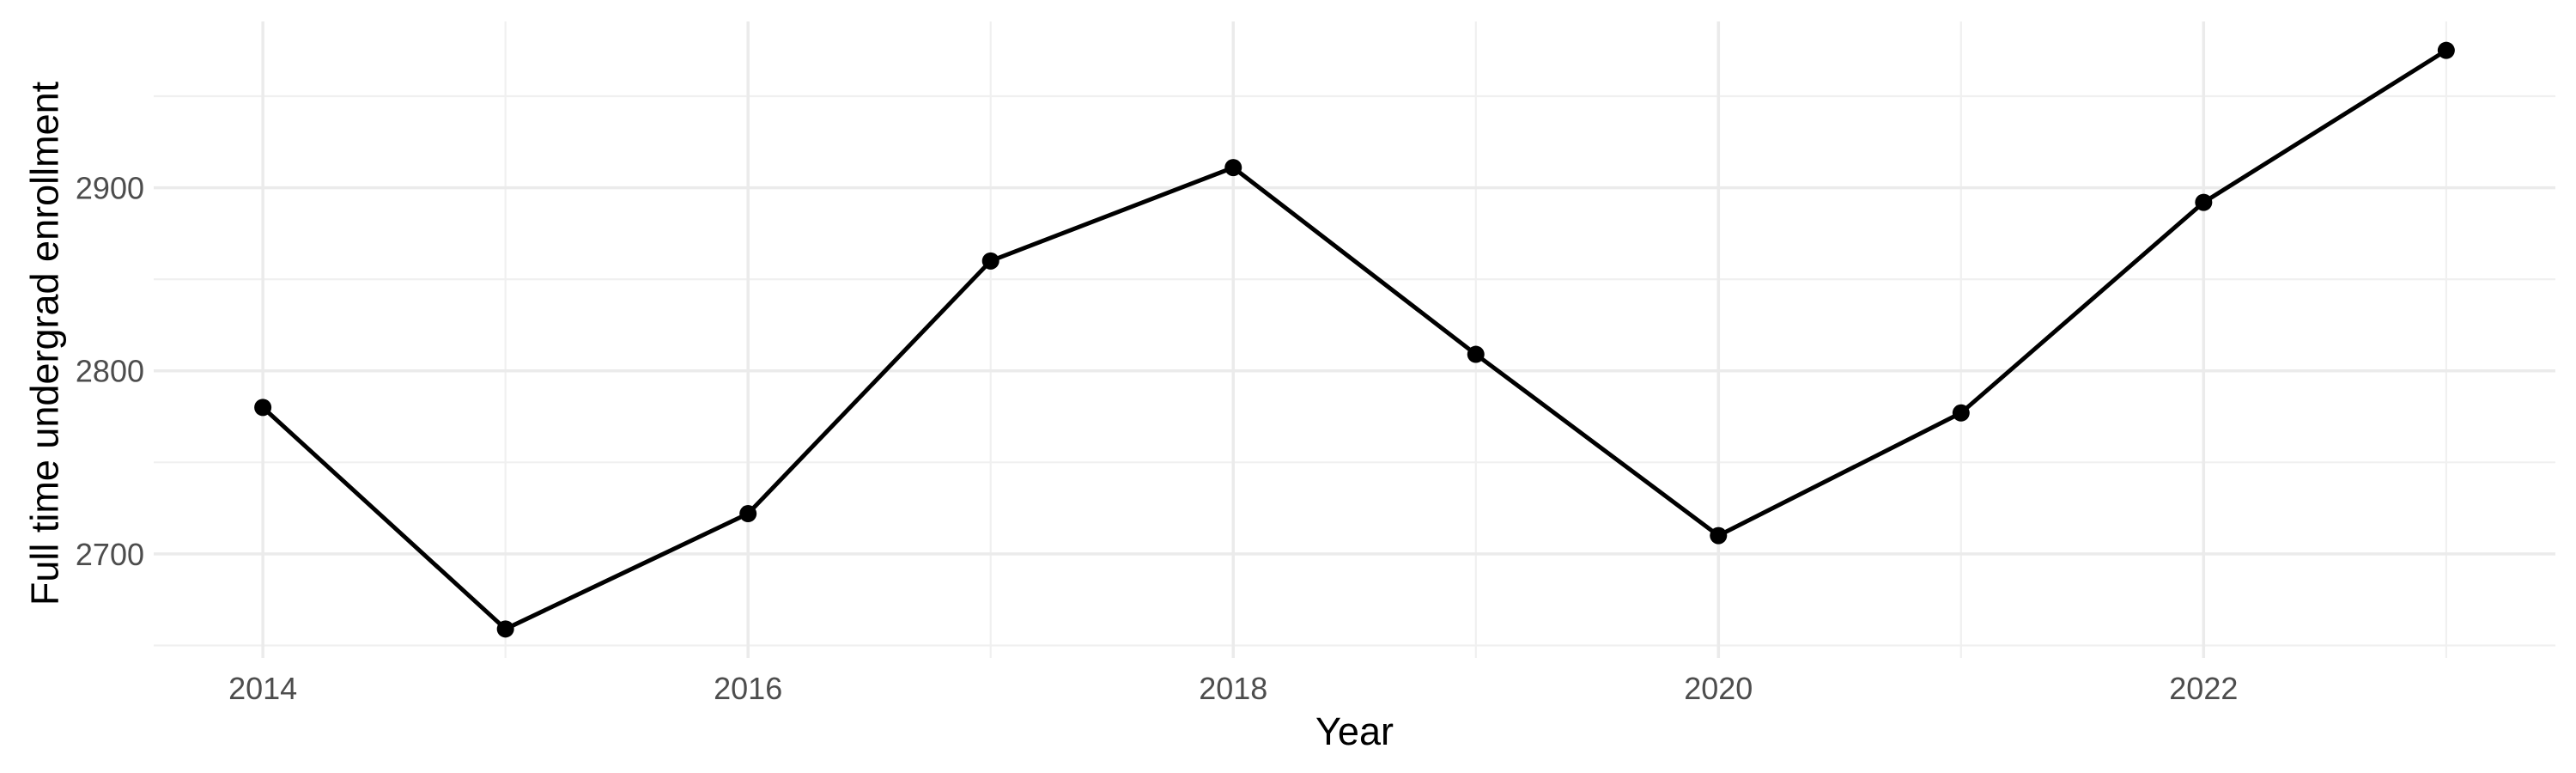 The height and width of the screenshot is (773, 2576). Describe the element at coordinates (505, 629) in the screenshot. I see `data-point-2015` at that location.